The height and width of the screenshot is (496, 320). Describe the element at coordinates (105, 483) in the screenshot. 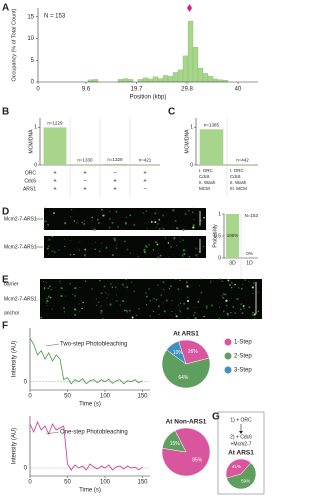

I see `x-tick-label: 100` at that location.